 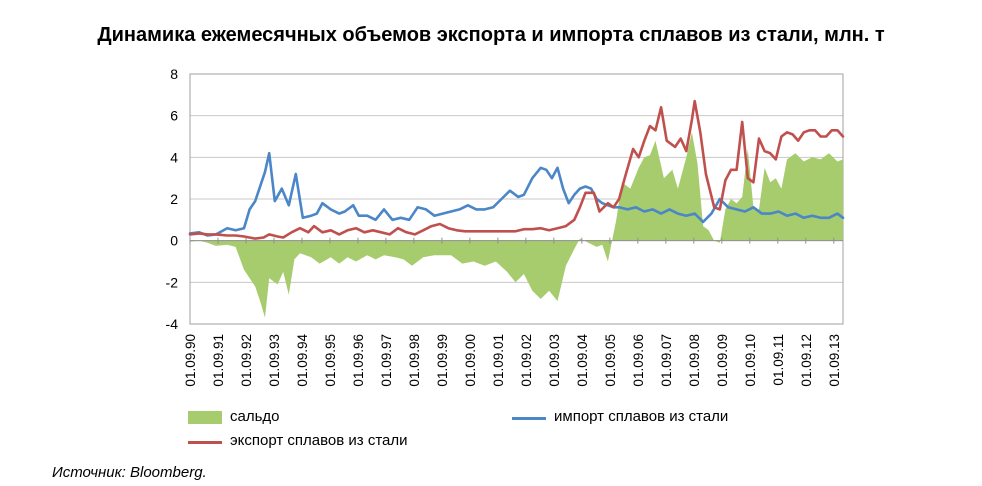 I want to click on x-tick-label: 01.09.07, so click(x=666, y=360).